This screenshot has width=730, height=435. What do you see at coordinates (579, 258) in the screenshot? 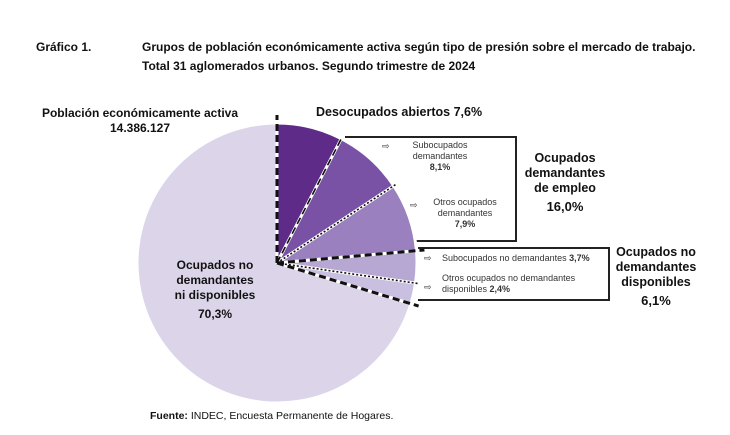
I see `label-value: 3,7%` at bounding box center [579, 258].